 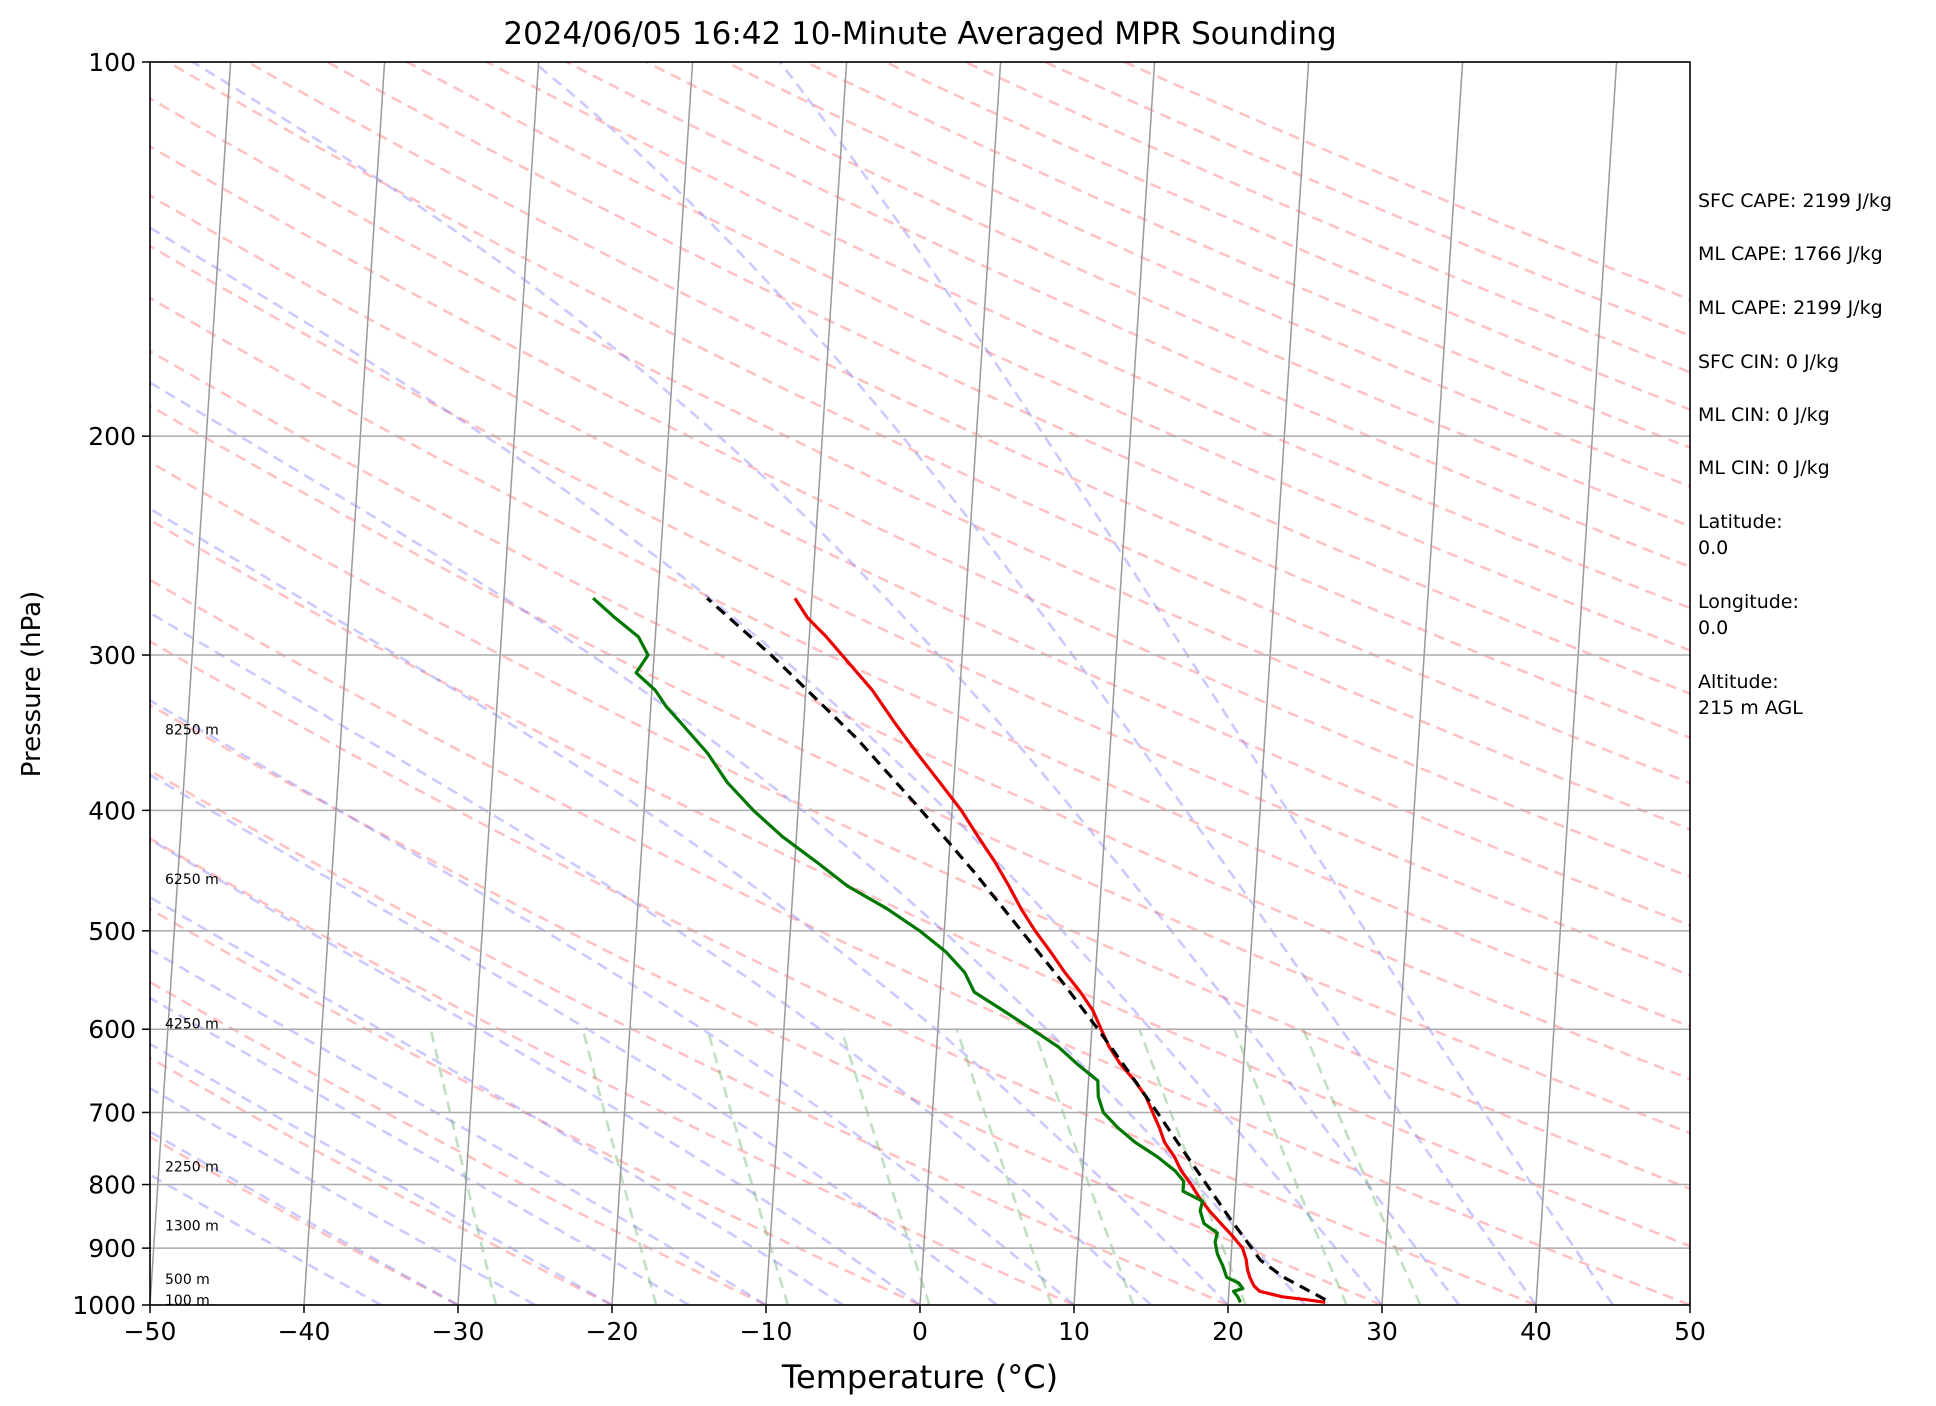 I want to click on longitude-text: Longitude: 0.0, so click(x=1748, y=615).